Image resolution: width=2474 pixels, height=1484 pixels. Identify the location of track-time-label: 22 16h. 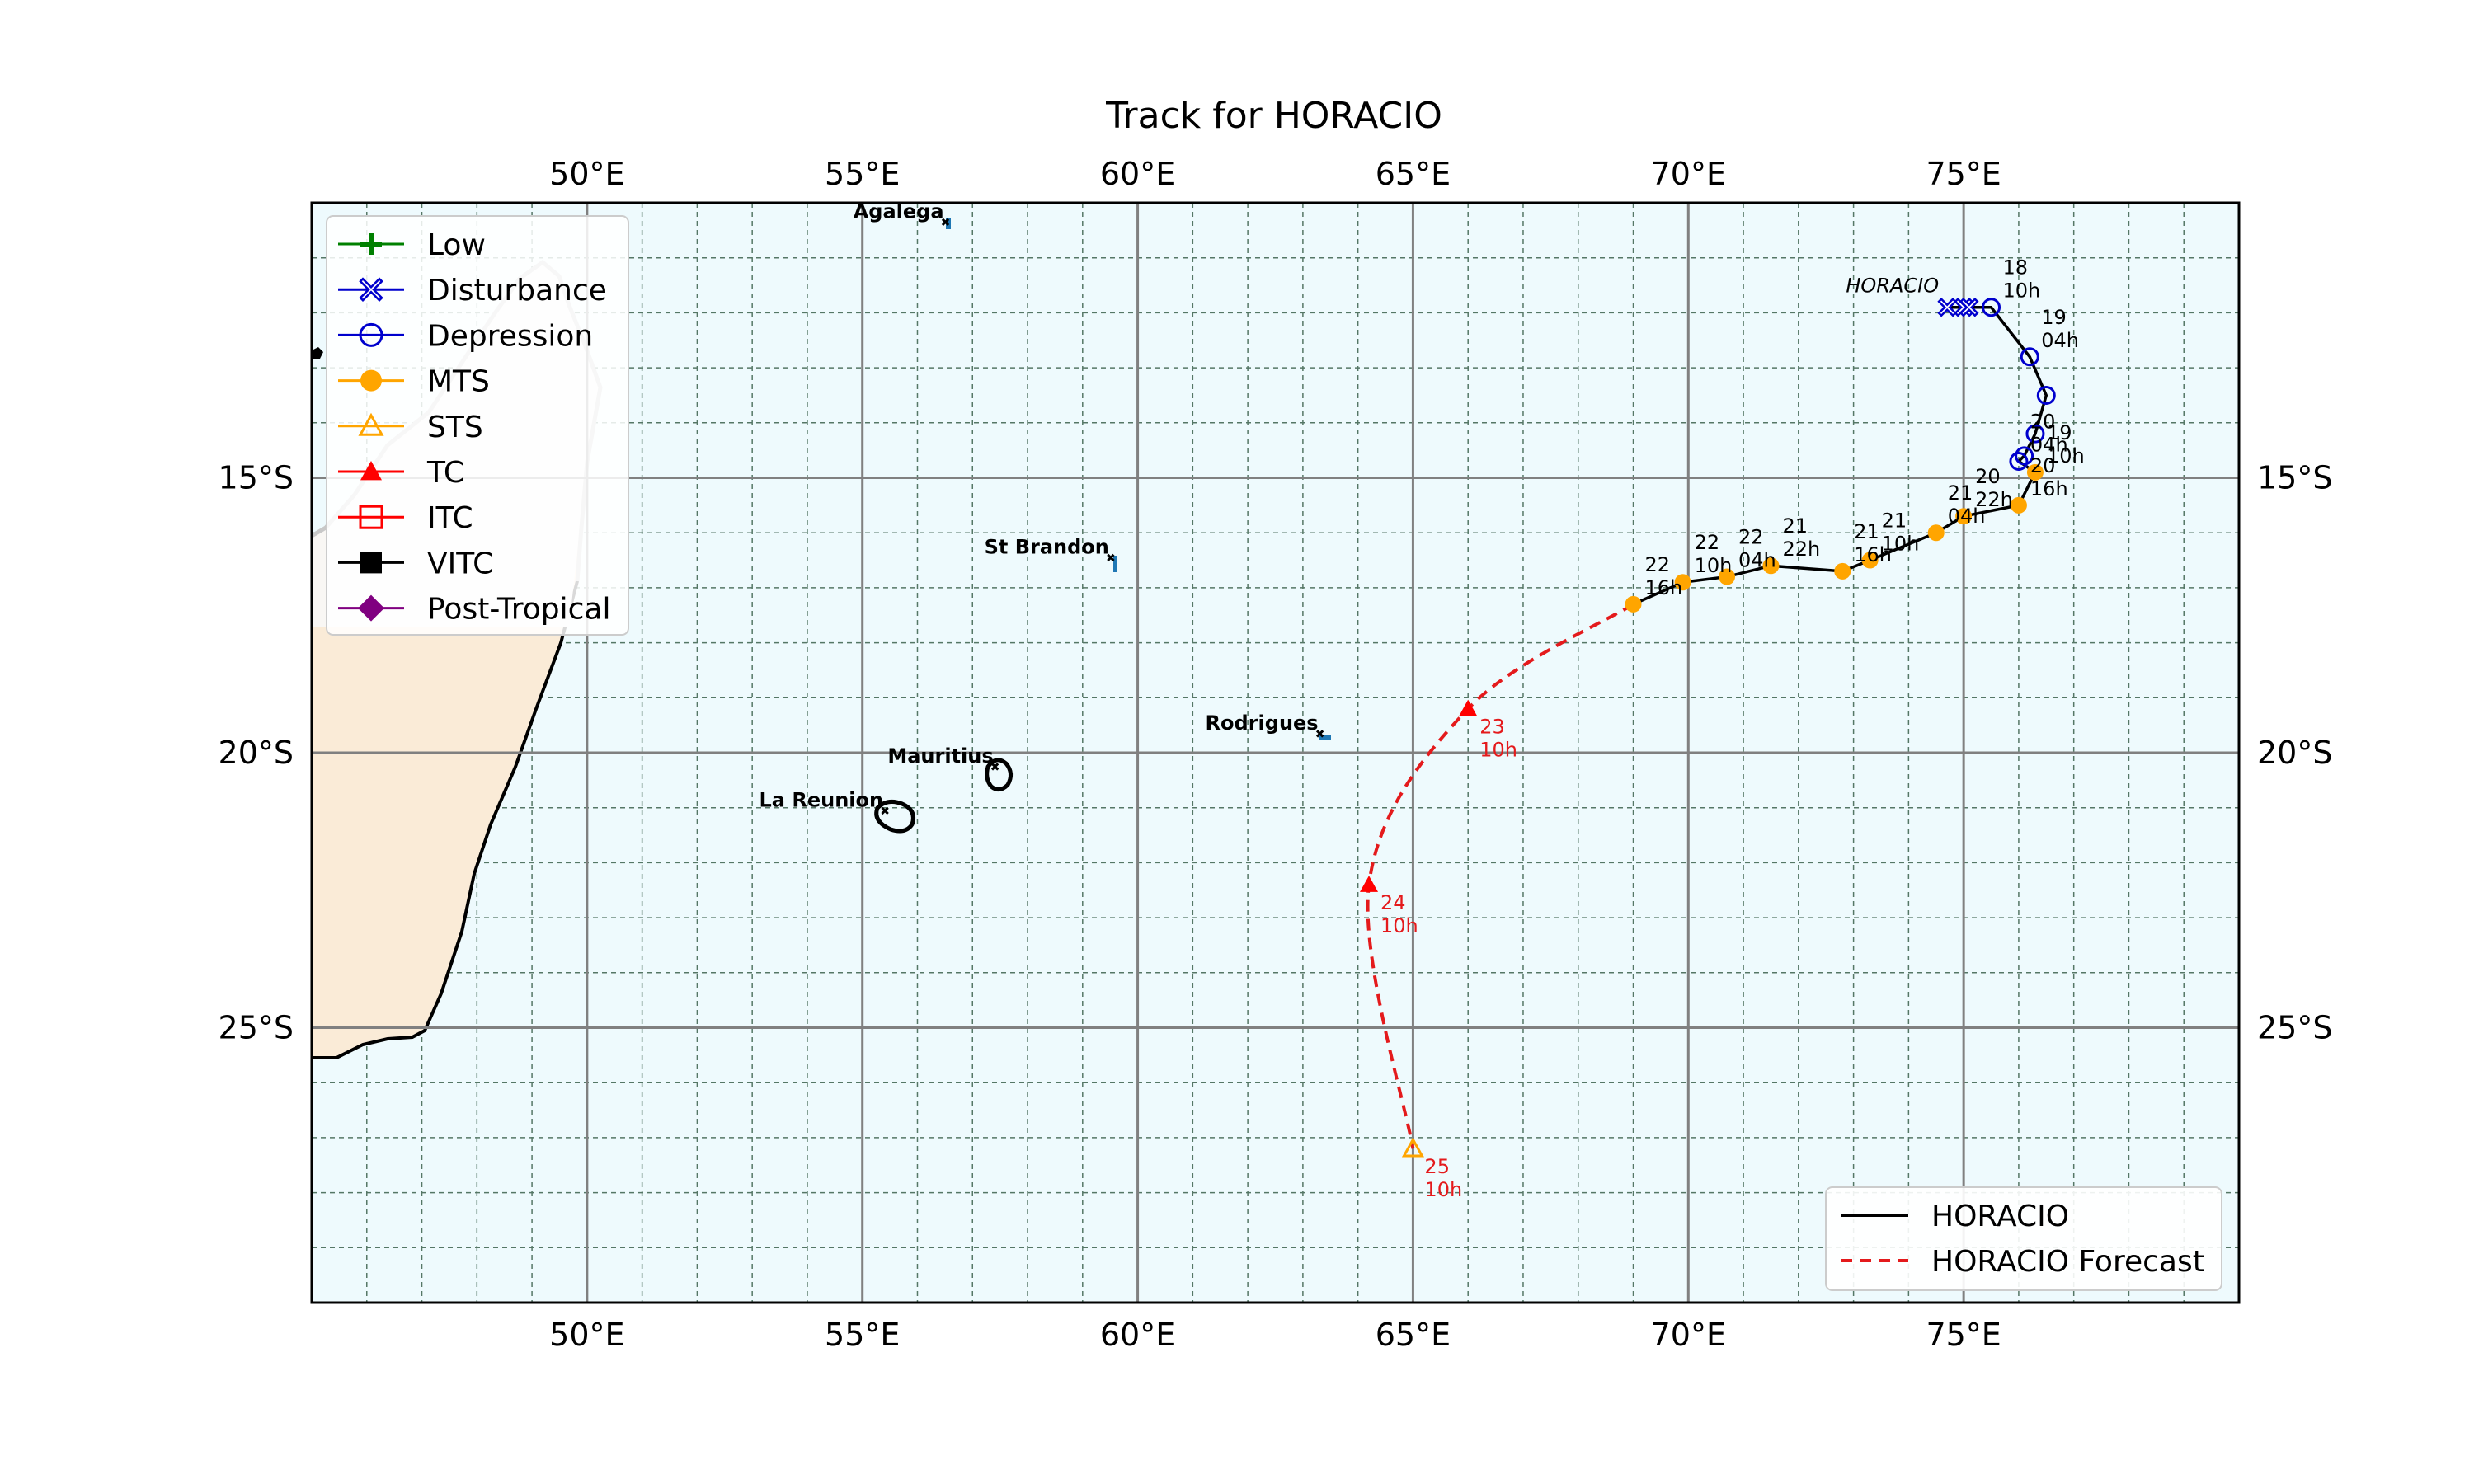
(1664, 576).